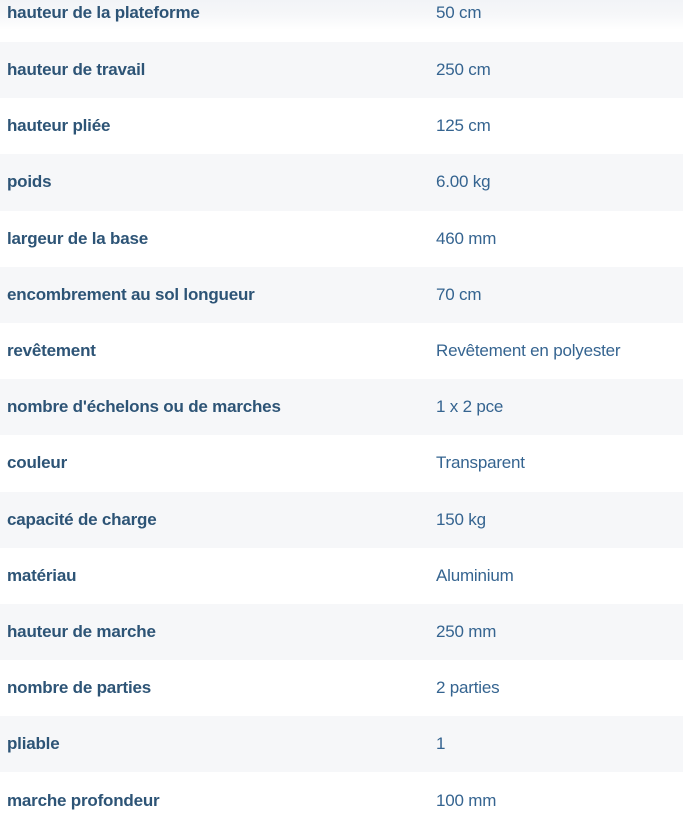 The height and width of the screenshot is (815, 683). I want to click on spec-row: nombre de parties 2 parties, so click(341, 688).